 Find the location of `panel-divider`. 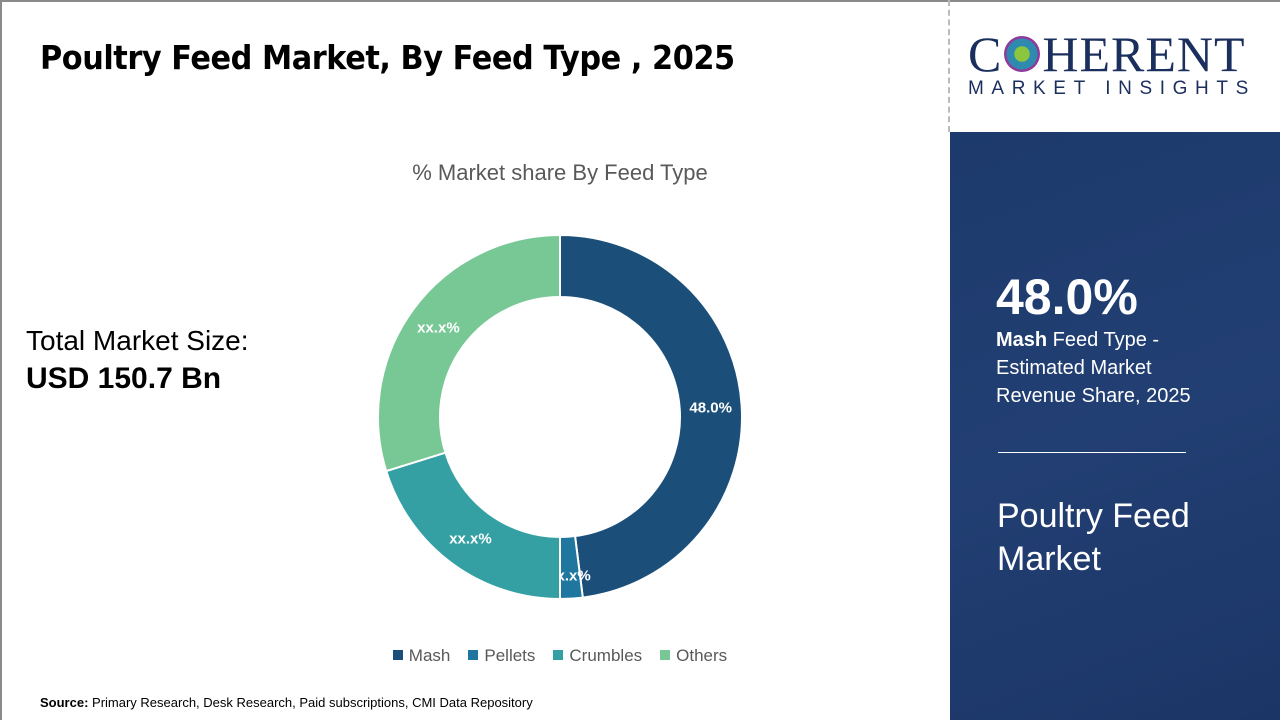

panel-divider is located at coordinates (1092, 452).